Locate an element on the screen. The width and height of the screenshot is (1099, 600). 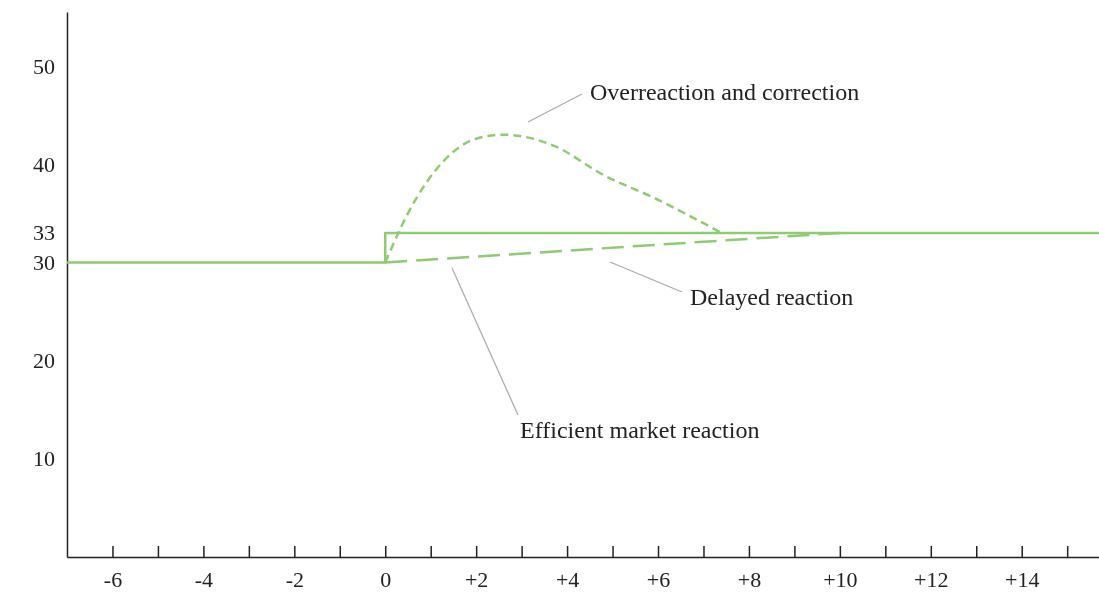
x-tick-label: -6 is located at coordinates (113, 579).